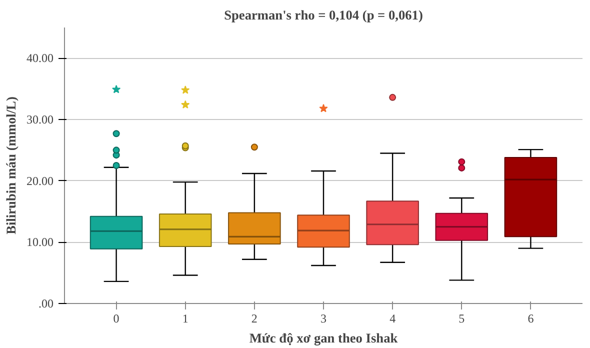 This screenshot has height=348, width=590. Describe the element at coordinates (461, 319) in the screenshot. I see `x-tick-label: 5` at that location.